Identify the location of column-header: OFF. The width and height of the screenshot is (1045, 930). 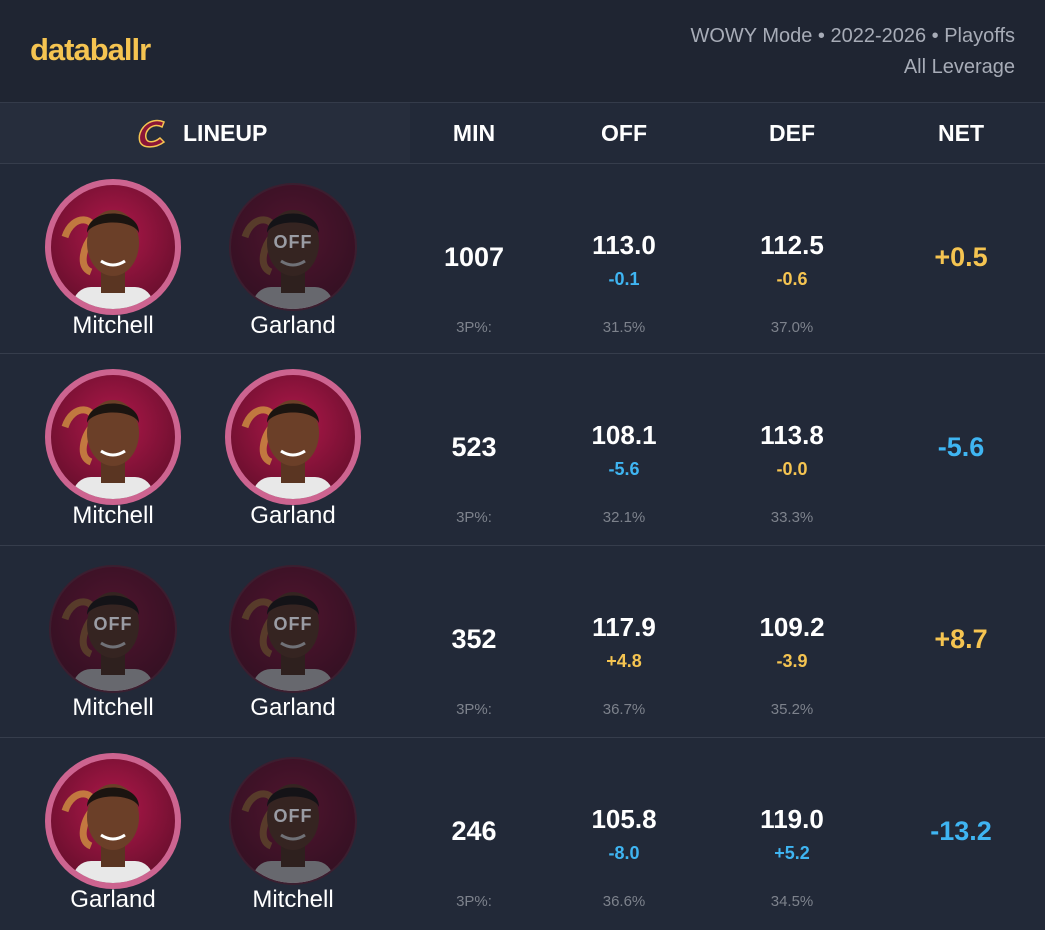
(624, 133).